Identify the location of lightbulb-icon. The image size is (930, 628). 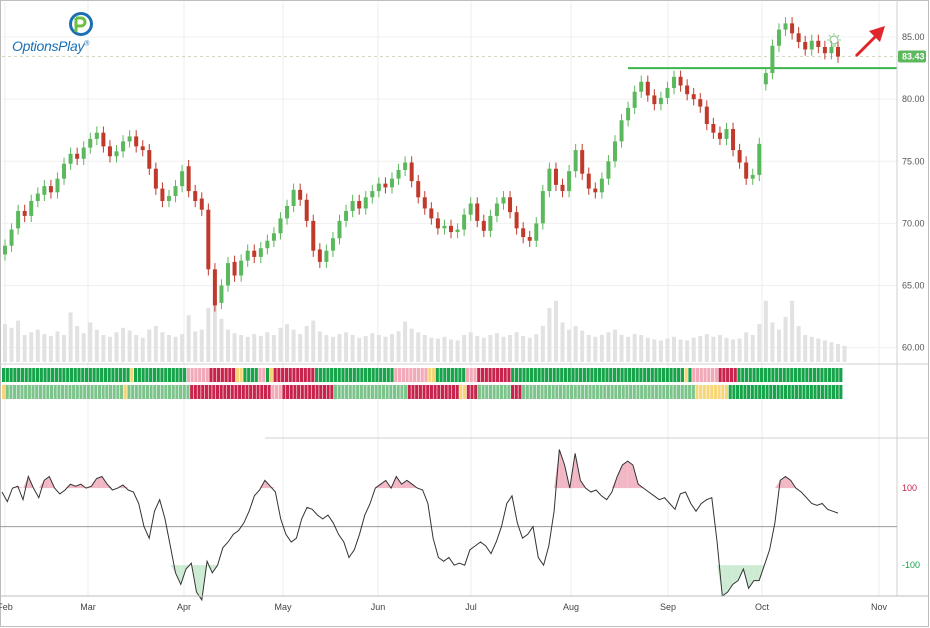
(834, 40).